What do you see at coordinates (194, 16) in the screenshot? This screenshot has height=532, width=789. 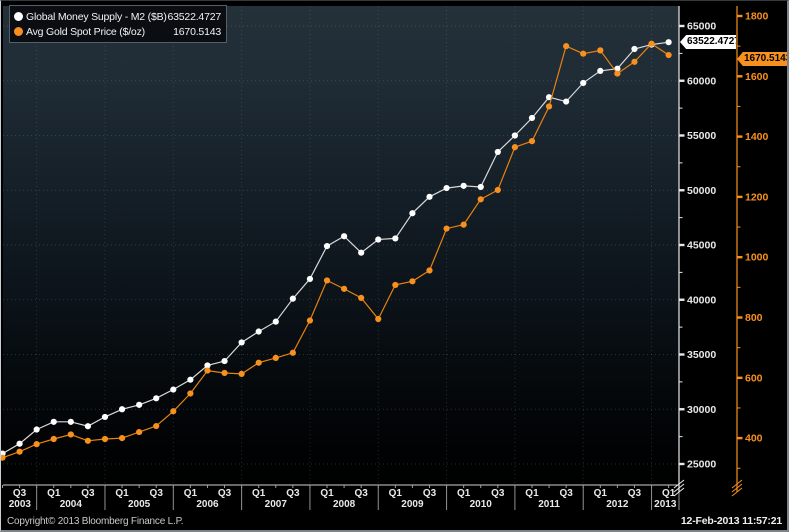 I see `legend-value-m2: 63522.4727` at bounding box center [194, 16].